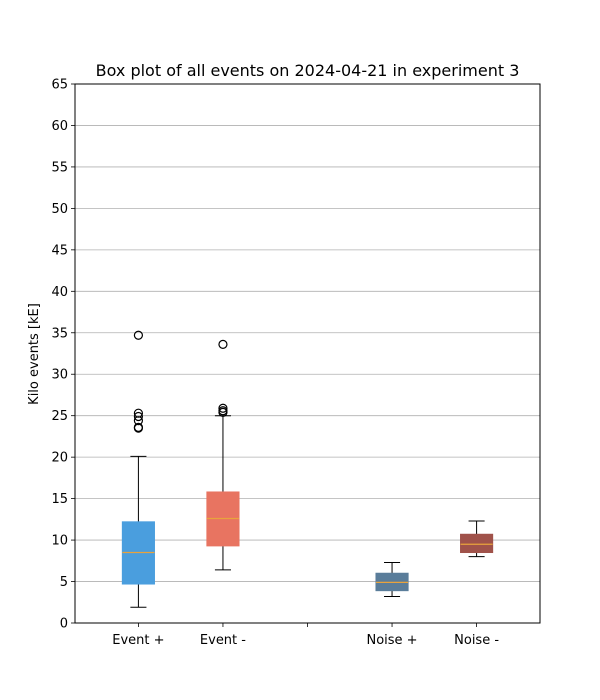 This screenshot has width=600, height=700. I want to click on y-tick-label-11: 55, so click(59, 167).